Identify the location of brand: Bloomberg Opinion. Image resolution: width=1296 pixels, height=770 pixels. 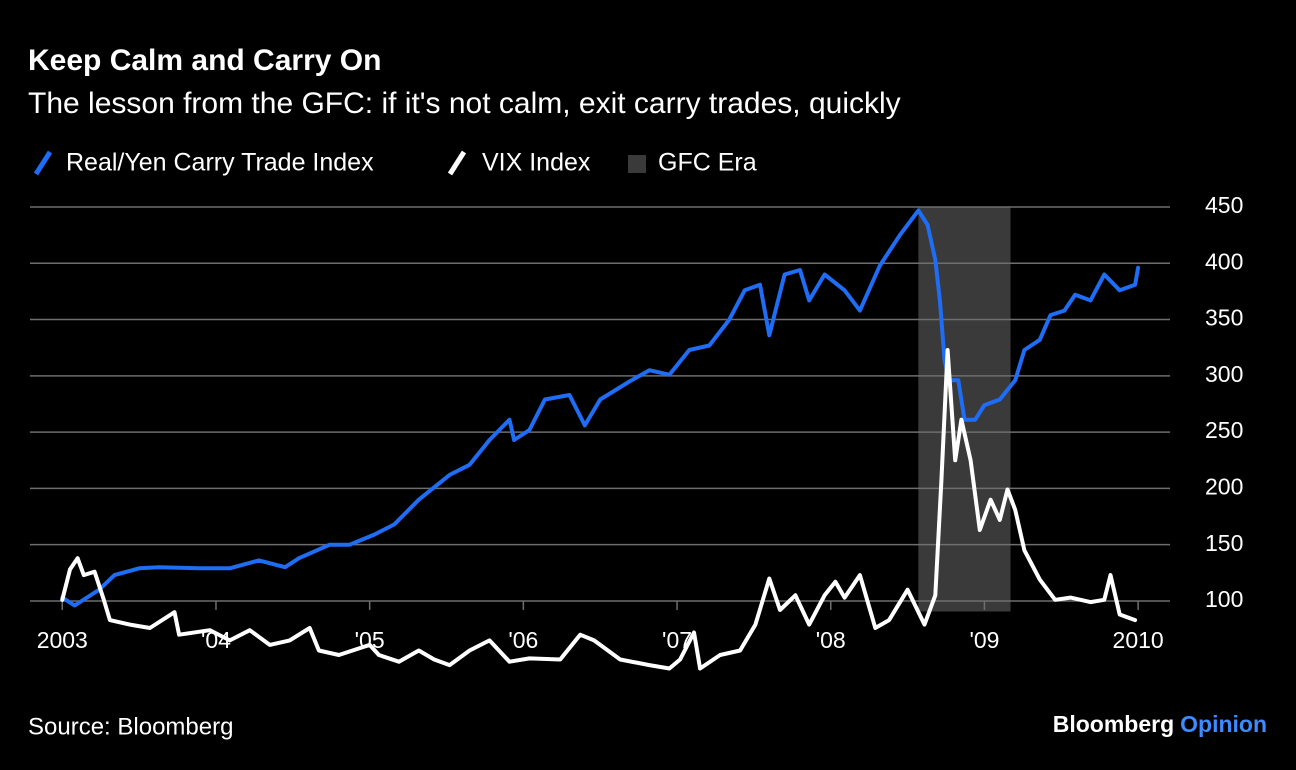
(1160, 724).